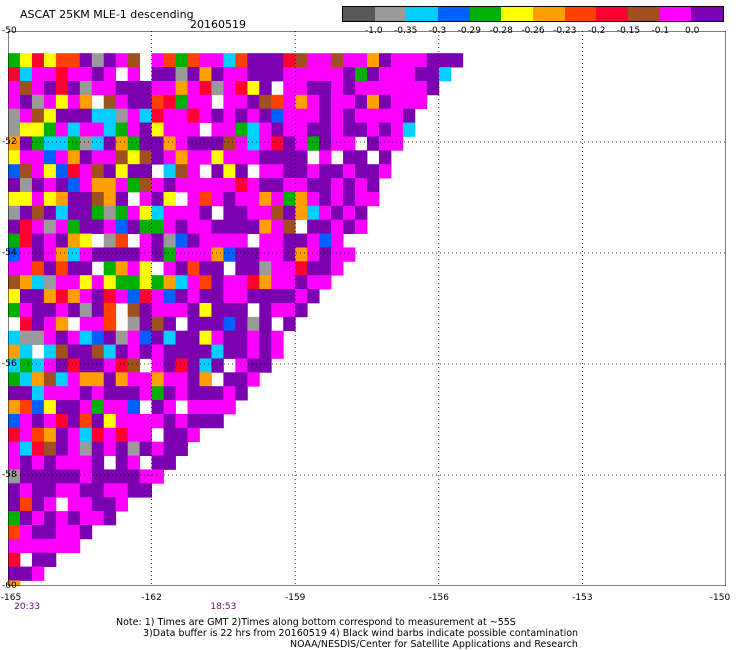 The width and height of the screenshot is (740, 650). What do you see at coordinates (707, 14) in the screenshot?
I see `colorbar-swatch` at bounding box center [707, 14].